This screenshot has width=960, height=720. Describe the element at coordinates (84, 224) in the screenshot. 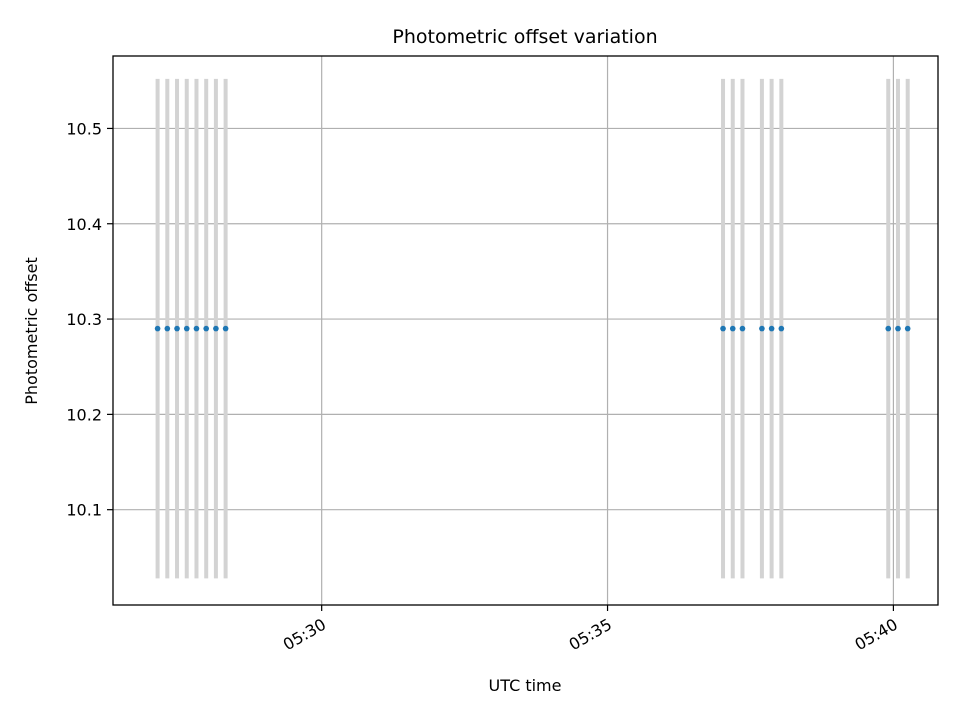

I see `y-tick-label: 10.4` at that location.